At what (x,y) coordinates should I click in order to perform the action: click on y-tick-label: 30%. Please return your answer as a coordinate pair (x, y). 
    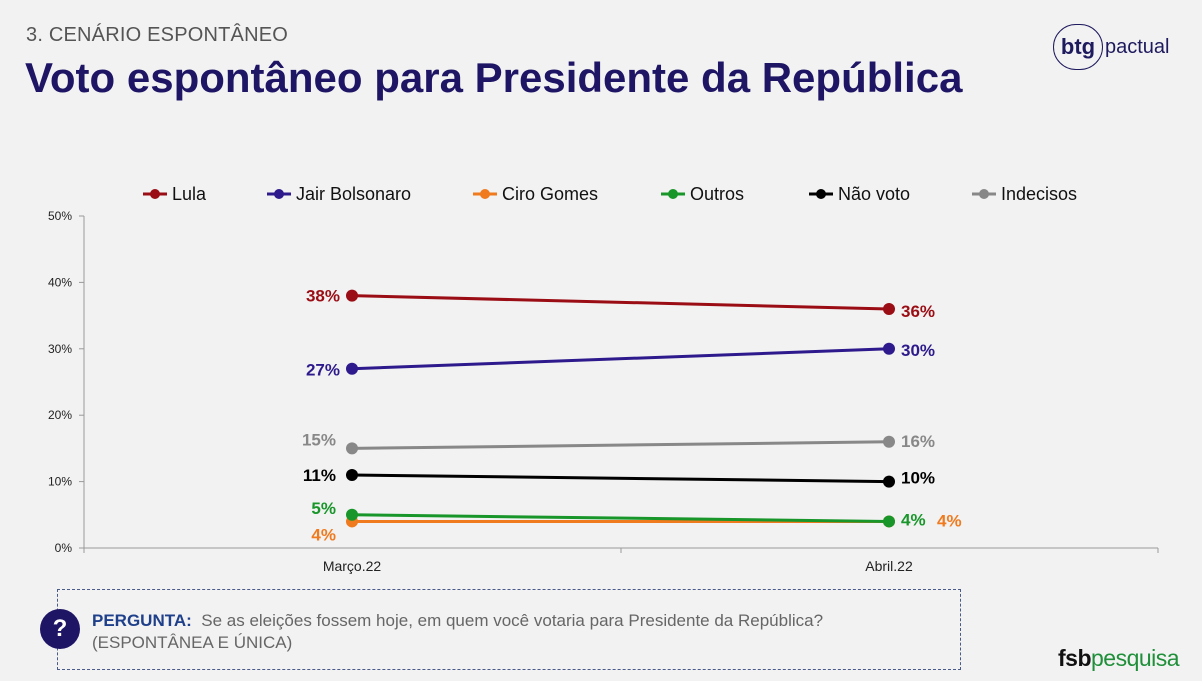
    Looking at the image, I should click on (60, 349).